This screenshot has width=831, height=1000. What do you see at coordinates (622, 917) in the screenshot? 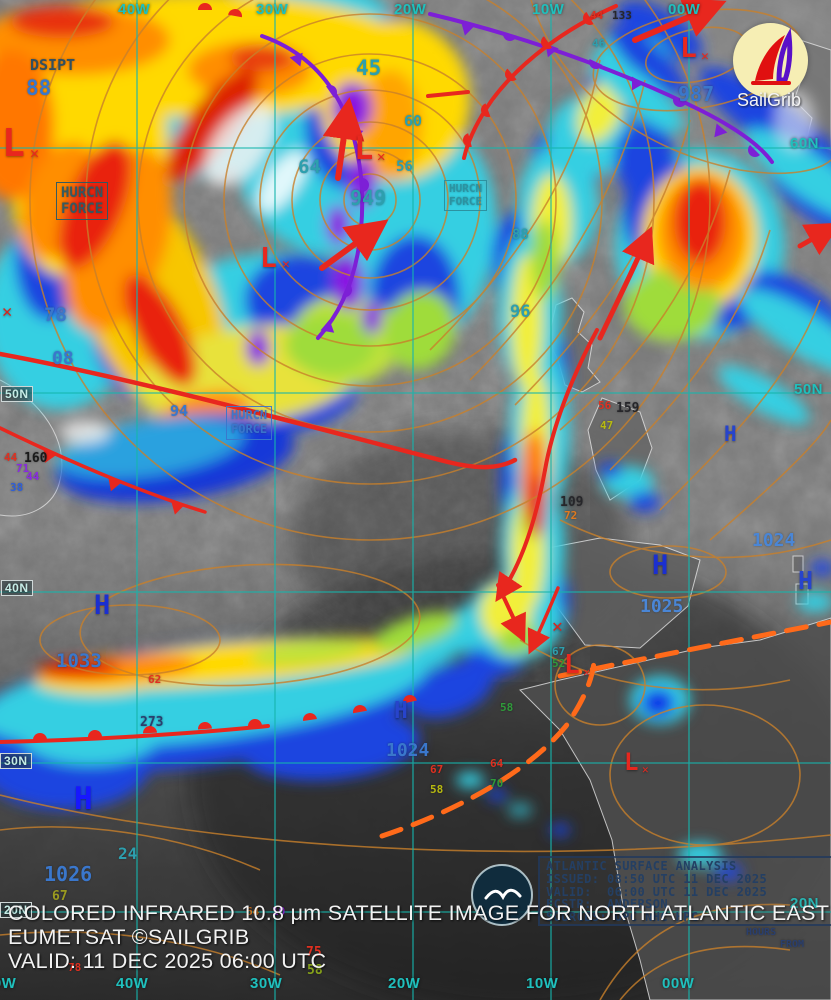
I see `analysis-line: SOURCES: OPC NHC HPC` at bounding box center [622, 917].